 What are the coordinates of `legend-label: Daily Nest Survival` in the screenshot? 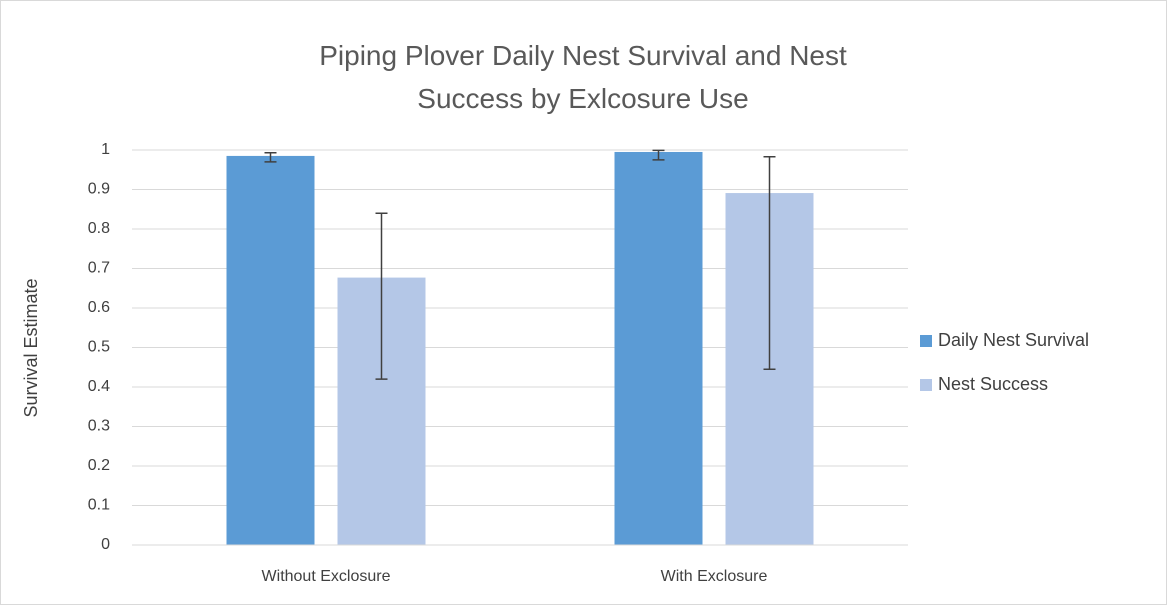 It's located at (1013, 340).